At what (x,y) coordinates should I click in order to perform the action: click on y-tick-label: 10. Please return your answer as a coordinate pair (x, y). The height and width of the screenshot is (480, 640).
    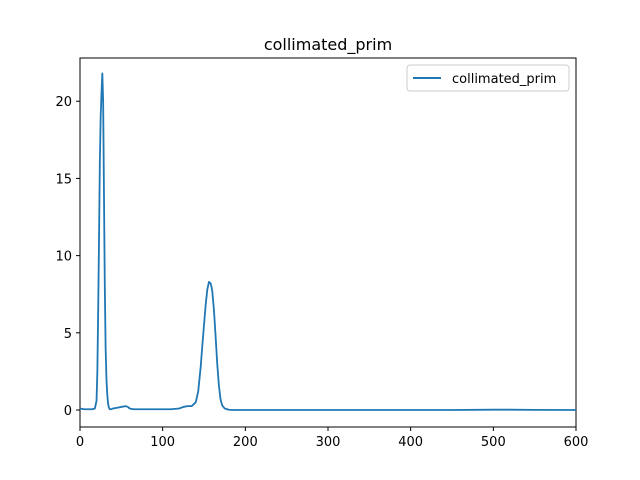
    Looking at the image, I should click on (63, 257).